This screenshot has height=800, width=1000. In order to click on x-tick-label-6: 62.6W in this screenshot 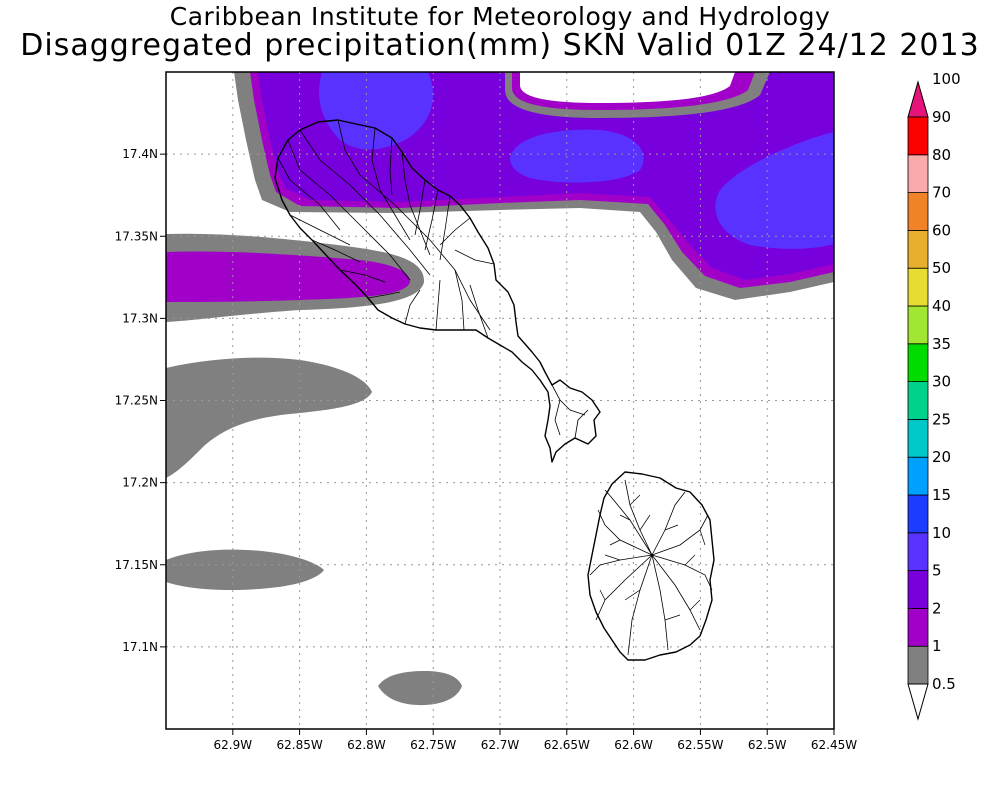, I will do `click(633, 745)`.